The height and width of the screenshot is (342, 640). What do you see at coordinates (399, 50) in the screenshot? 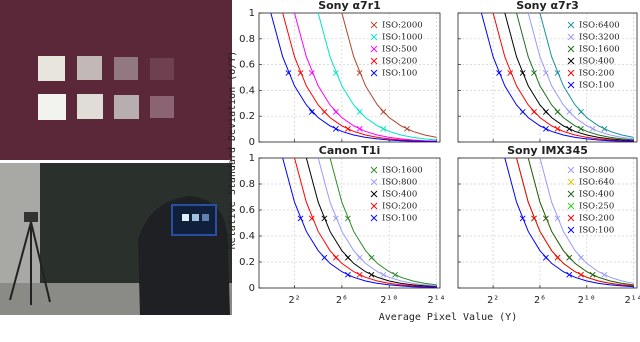
I see `legend-label: ISO:500` at bounding box center [399, 50].